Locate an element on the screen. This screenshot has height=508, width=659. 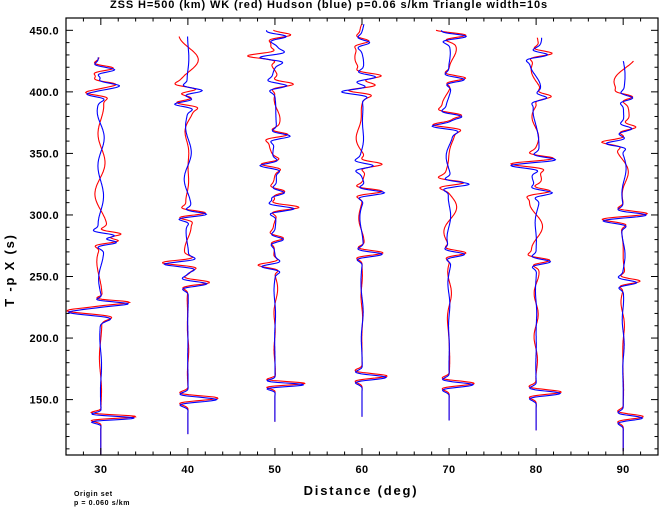
y-tick-label-150.0: 150.0 is located at coordinates (44, 401).